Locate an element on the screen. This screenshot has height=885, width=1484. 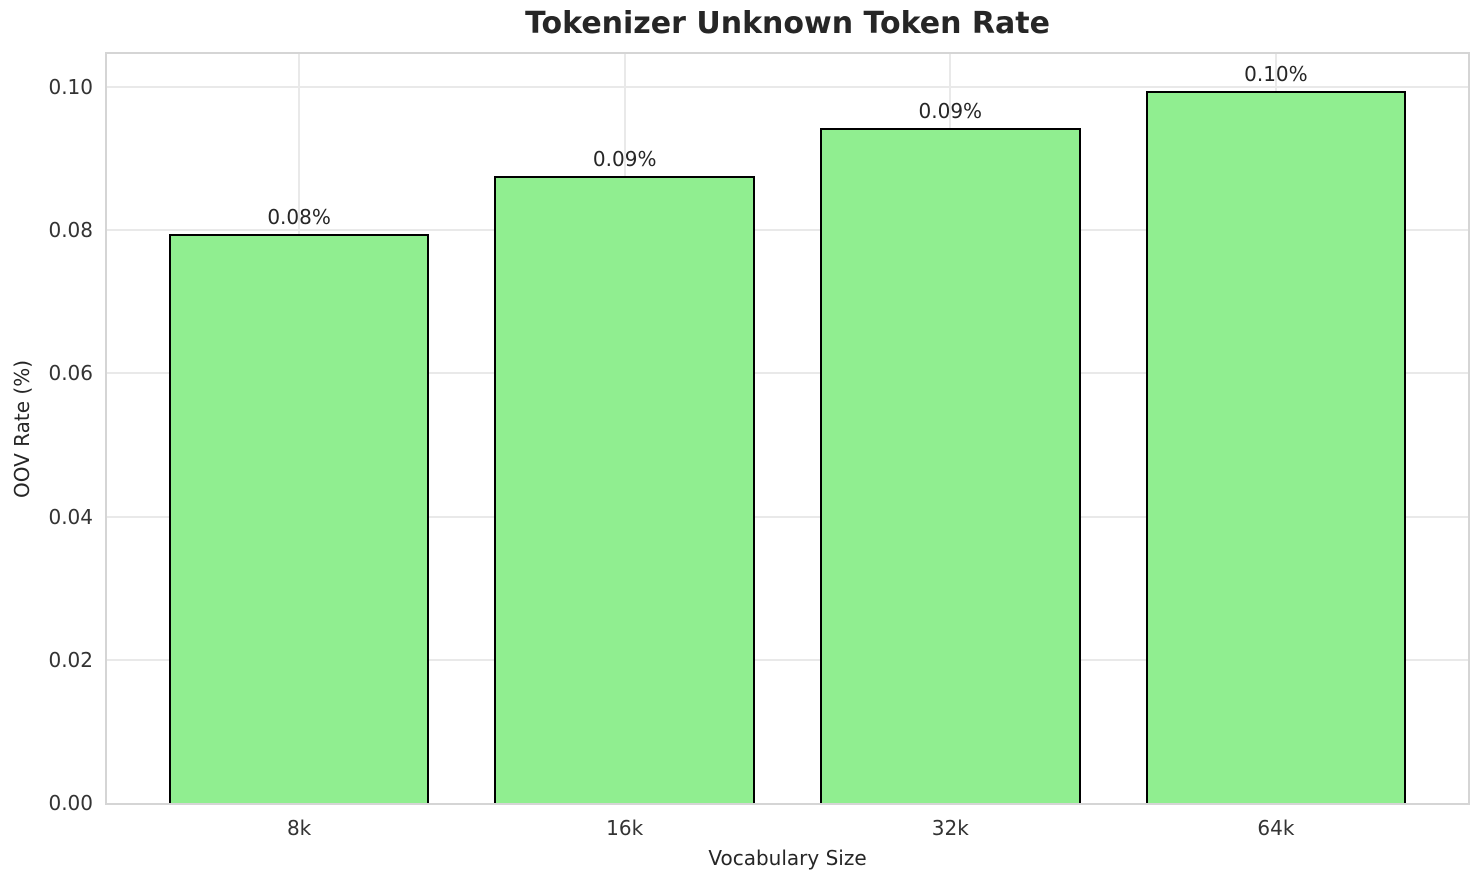
y-tick-label: 0.02 is located at coordinates (70, 659).